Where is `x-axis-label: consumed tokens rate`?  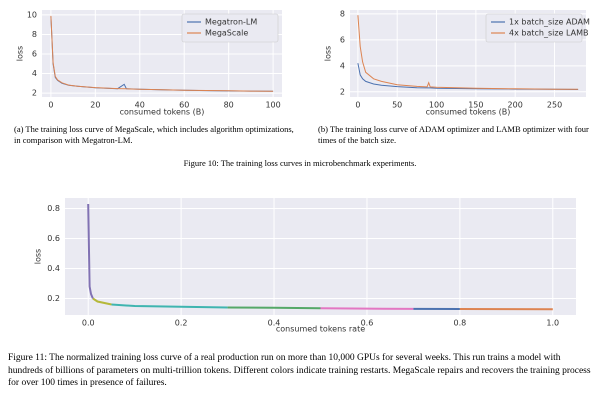
x-axis-label: consumed tokens rate is located at coordinates (320, 329).